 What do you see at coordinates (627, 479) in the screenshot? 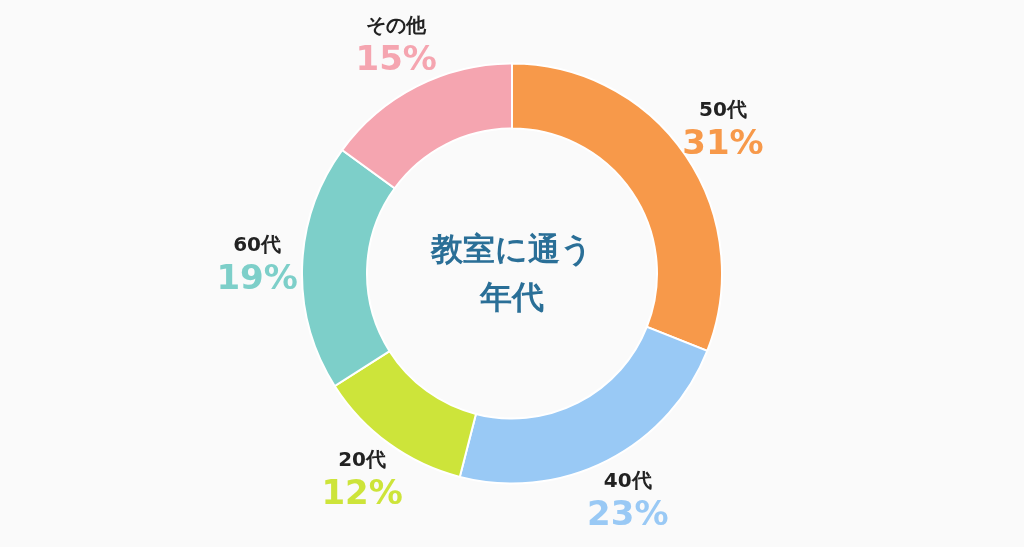
I see `slice-label: 40代` at bounding box center [627, 479].